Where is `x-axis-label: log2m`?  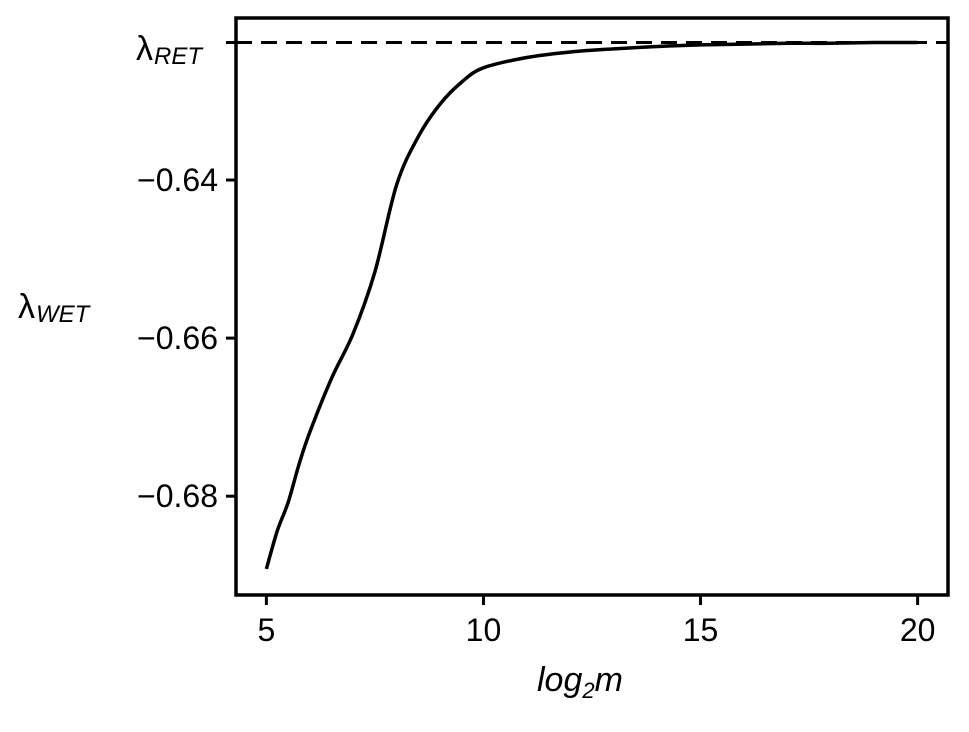 x-axis-label: log2m is located at coordinates (580, 682).